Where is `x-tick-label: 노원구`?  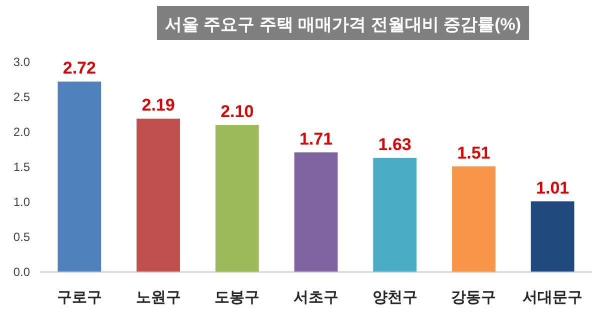 x-tick-label: 노원구 is located at coordinates (158, 297).